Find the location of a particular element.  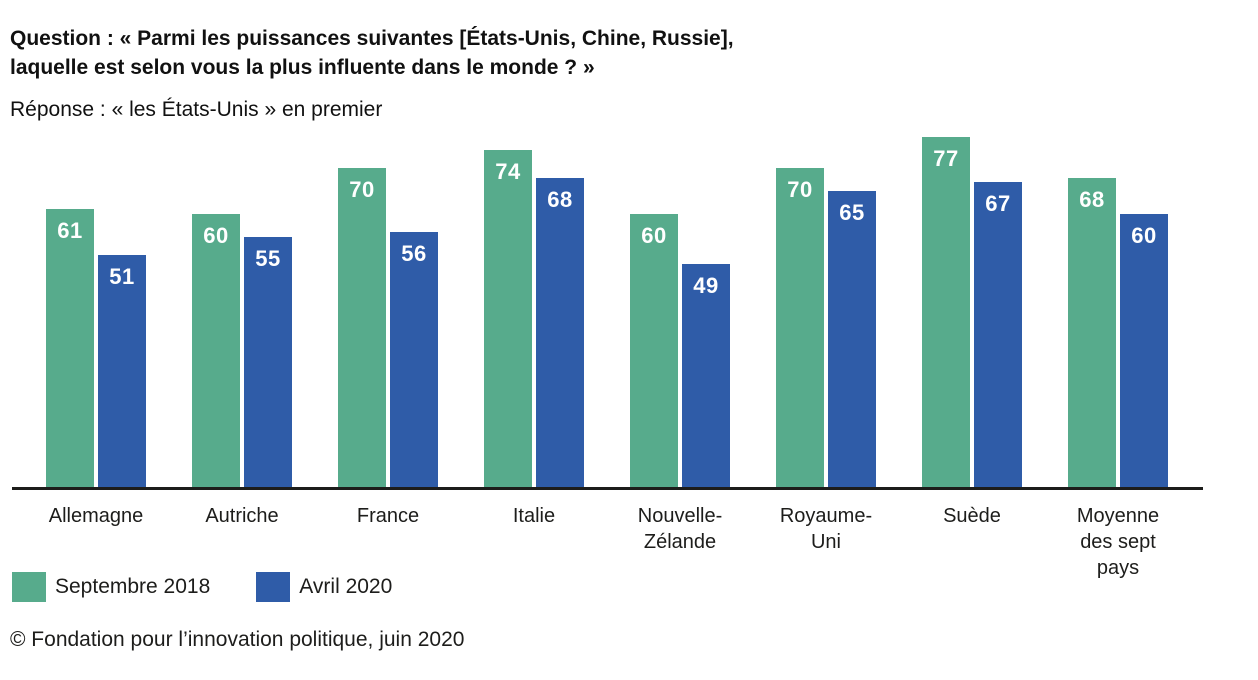

legend: Septembre 2018 Avril 2020 is located at coordinates (202, 587).